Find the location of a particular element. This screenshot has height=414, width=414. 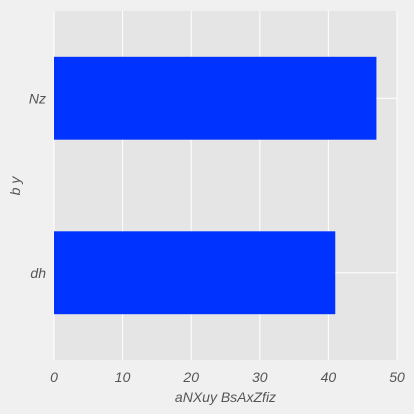

x-axis-label: aNXuy BsAxZfiz is located at coordinates (225, 397).